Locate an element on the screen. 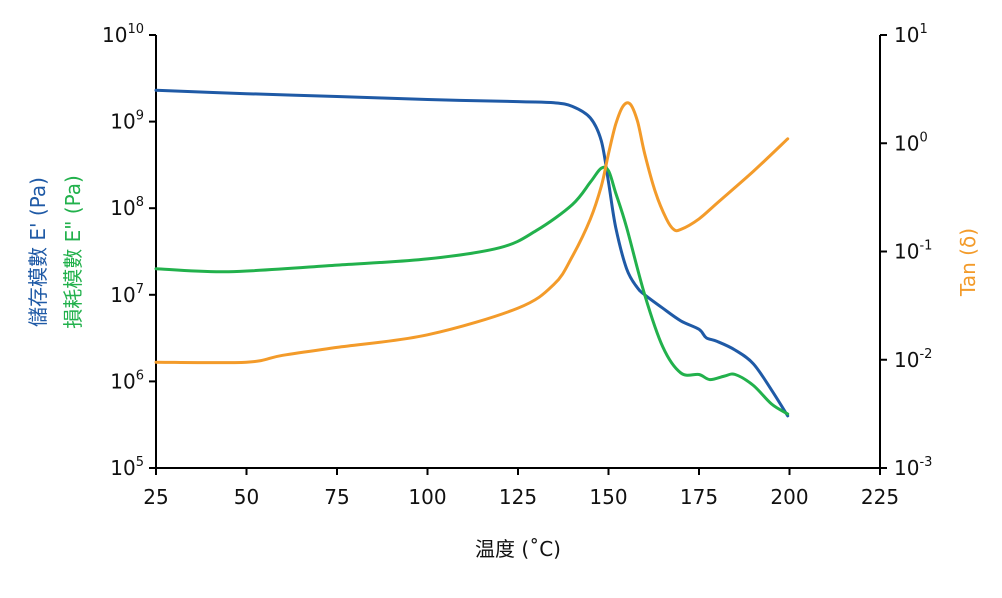 The width and height of the screenshot is (1002, 598). left-axis-title-storage: 儲存模數 E' (Pa) is located at coordinates (38, 252).